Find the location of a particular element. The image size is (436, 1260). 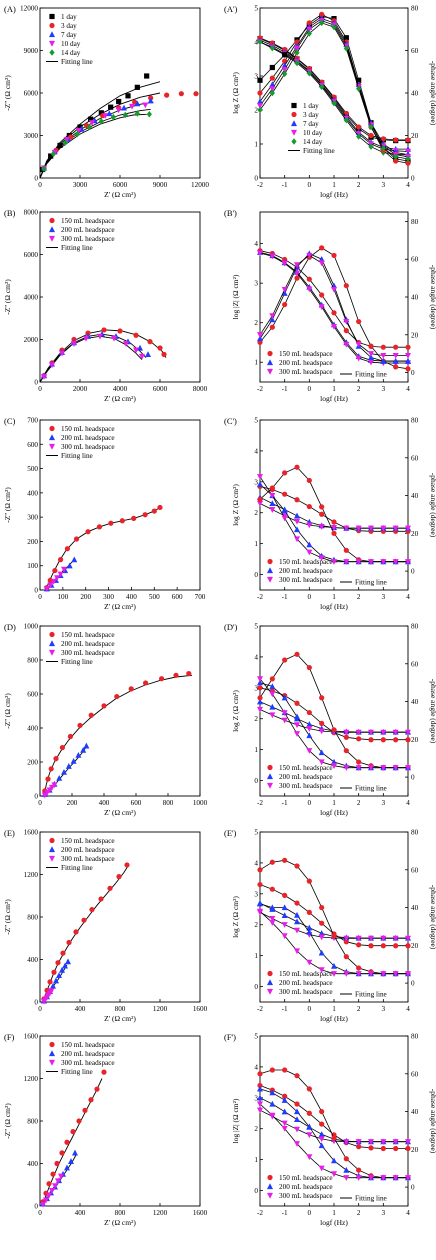

y-tick-label: 1200 is located at coordinates (31, 1079).